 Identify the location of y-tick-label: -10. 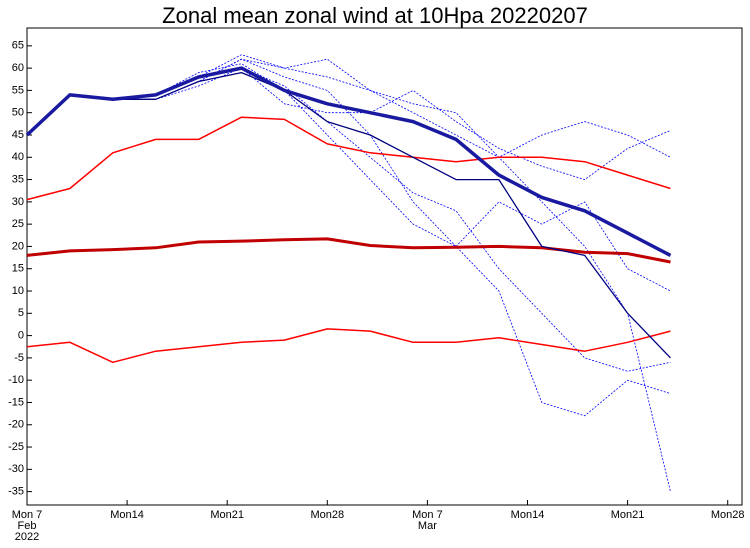
(16, 380).